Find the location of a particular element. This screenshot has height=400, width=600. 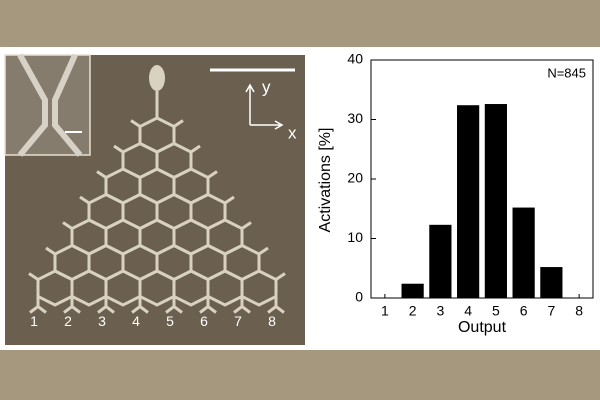

x-tick-label: 3 is located at coordinates (440, 311).